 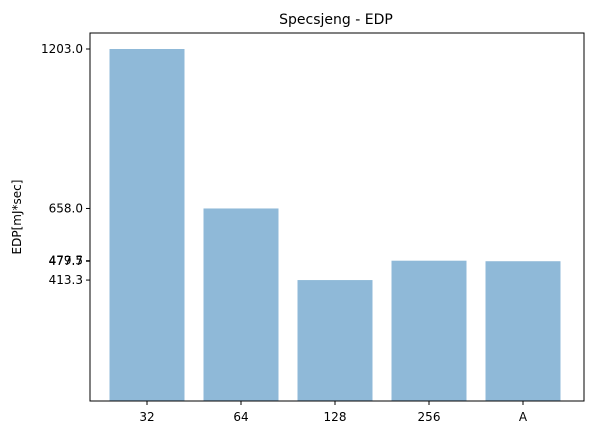 What do you see at coordinates (146, 417) in the screenshot?
I see `x-tick-label: 32` at bounding box center [146, 417].